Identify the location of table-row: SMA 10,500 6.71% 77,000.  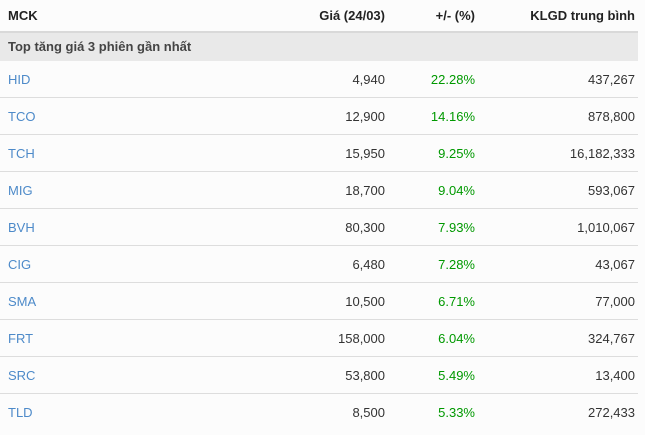
(319, 301).